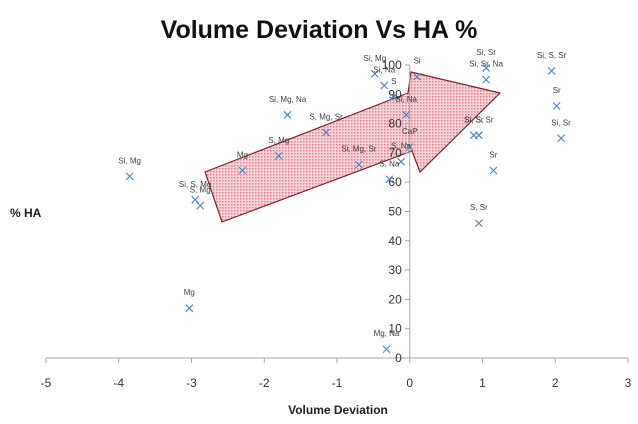  I want to click on x-tick-label: -3, so click(191, 383).